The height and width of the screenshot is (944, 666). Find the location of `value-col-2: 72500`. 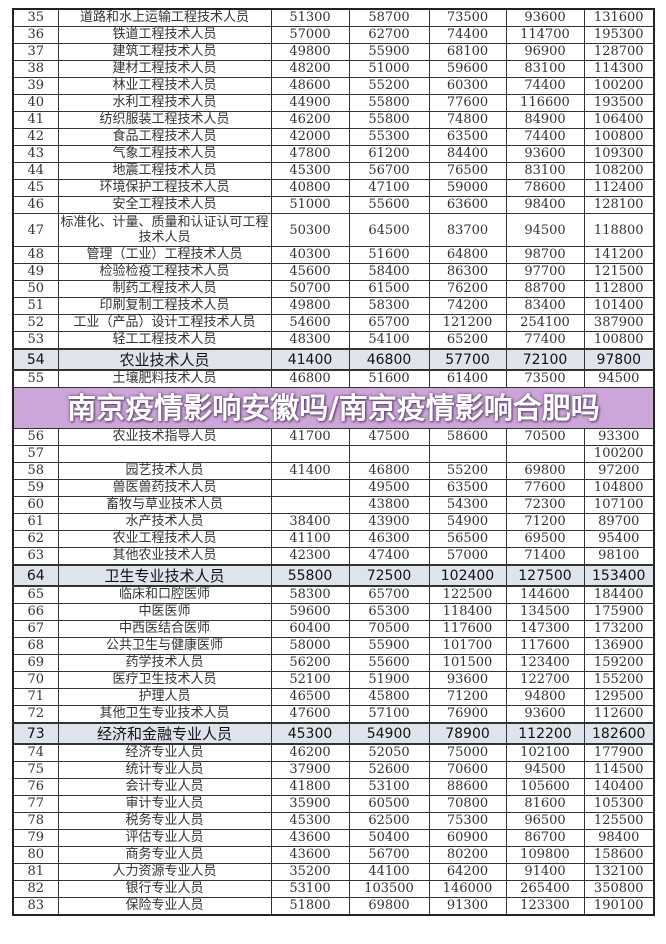

value-col-2: 72500 is located at coordinates (389, 575).